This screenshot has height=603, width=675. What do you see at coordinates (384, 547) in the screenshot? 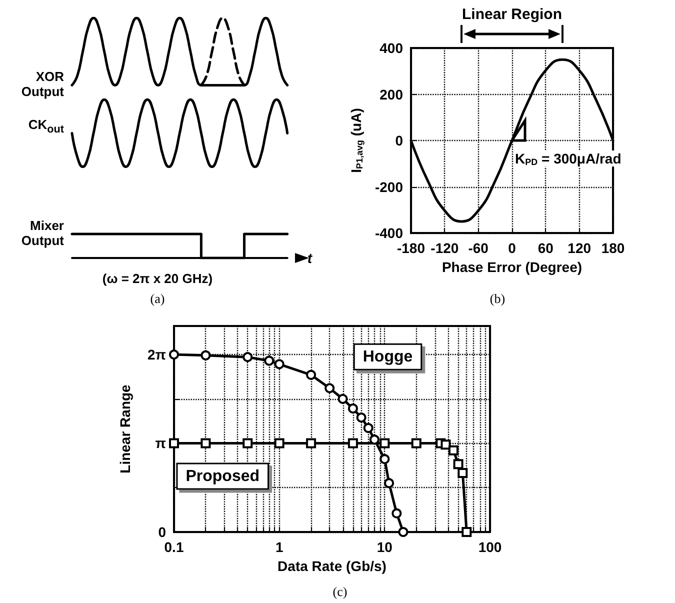
I see `x-tick-label: 10` at bounding box center [384, 547].